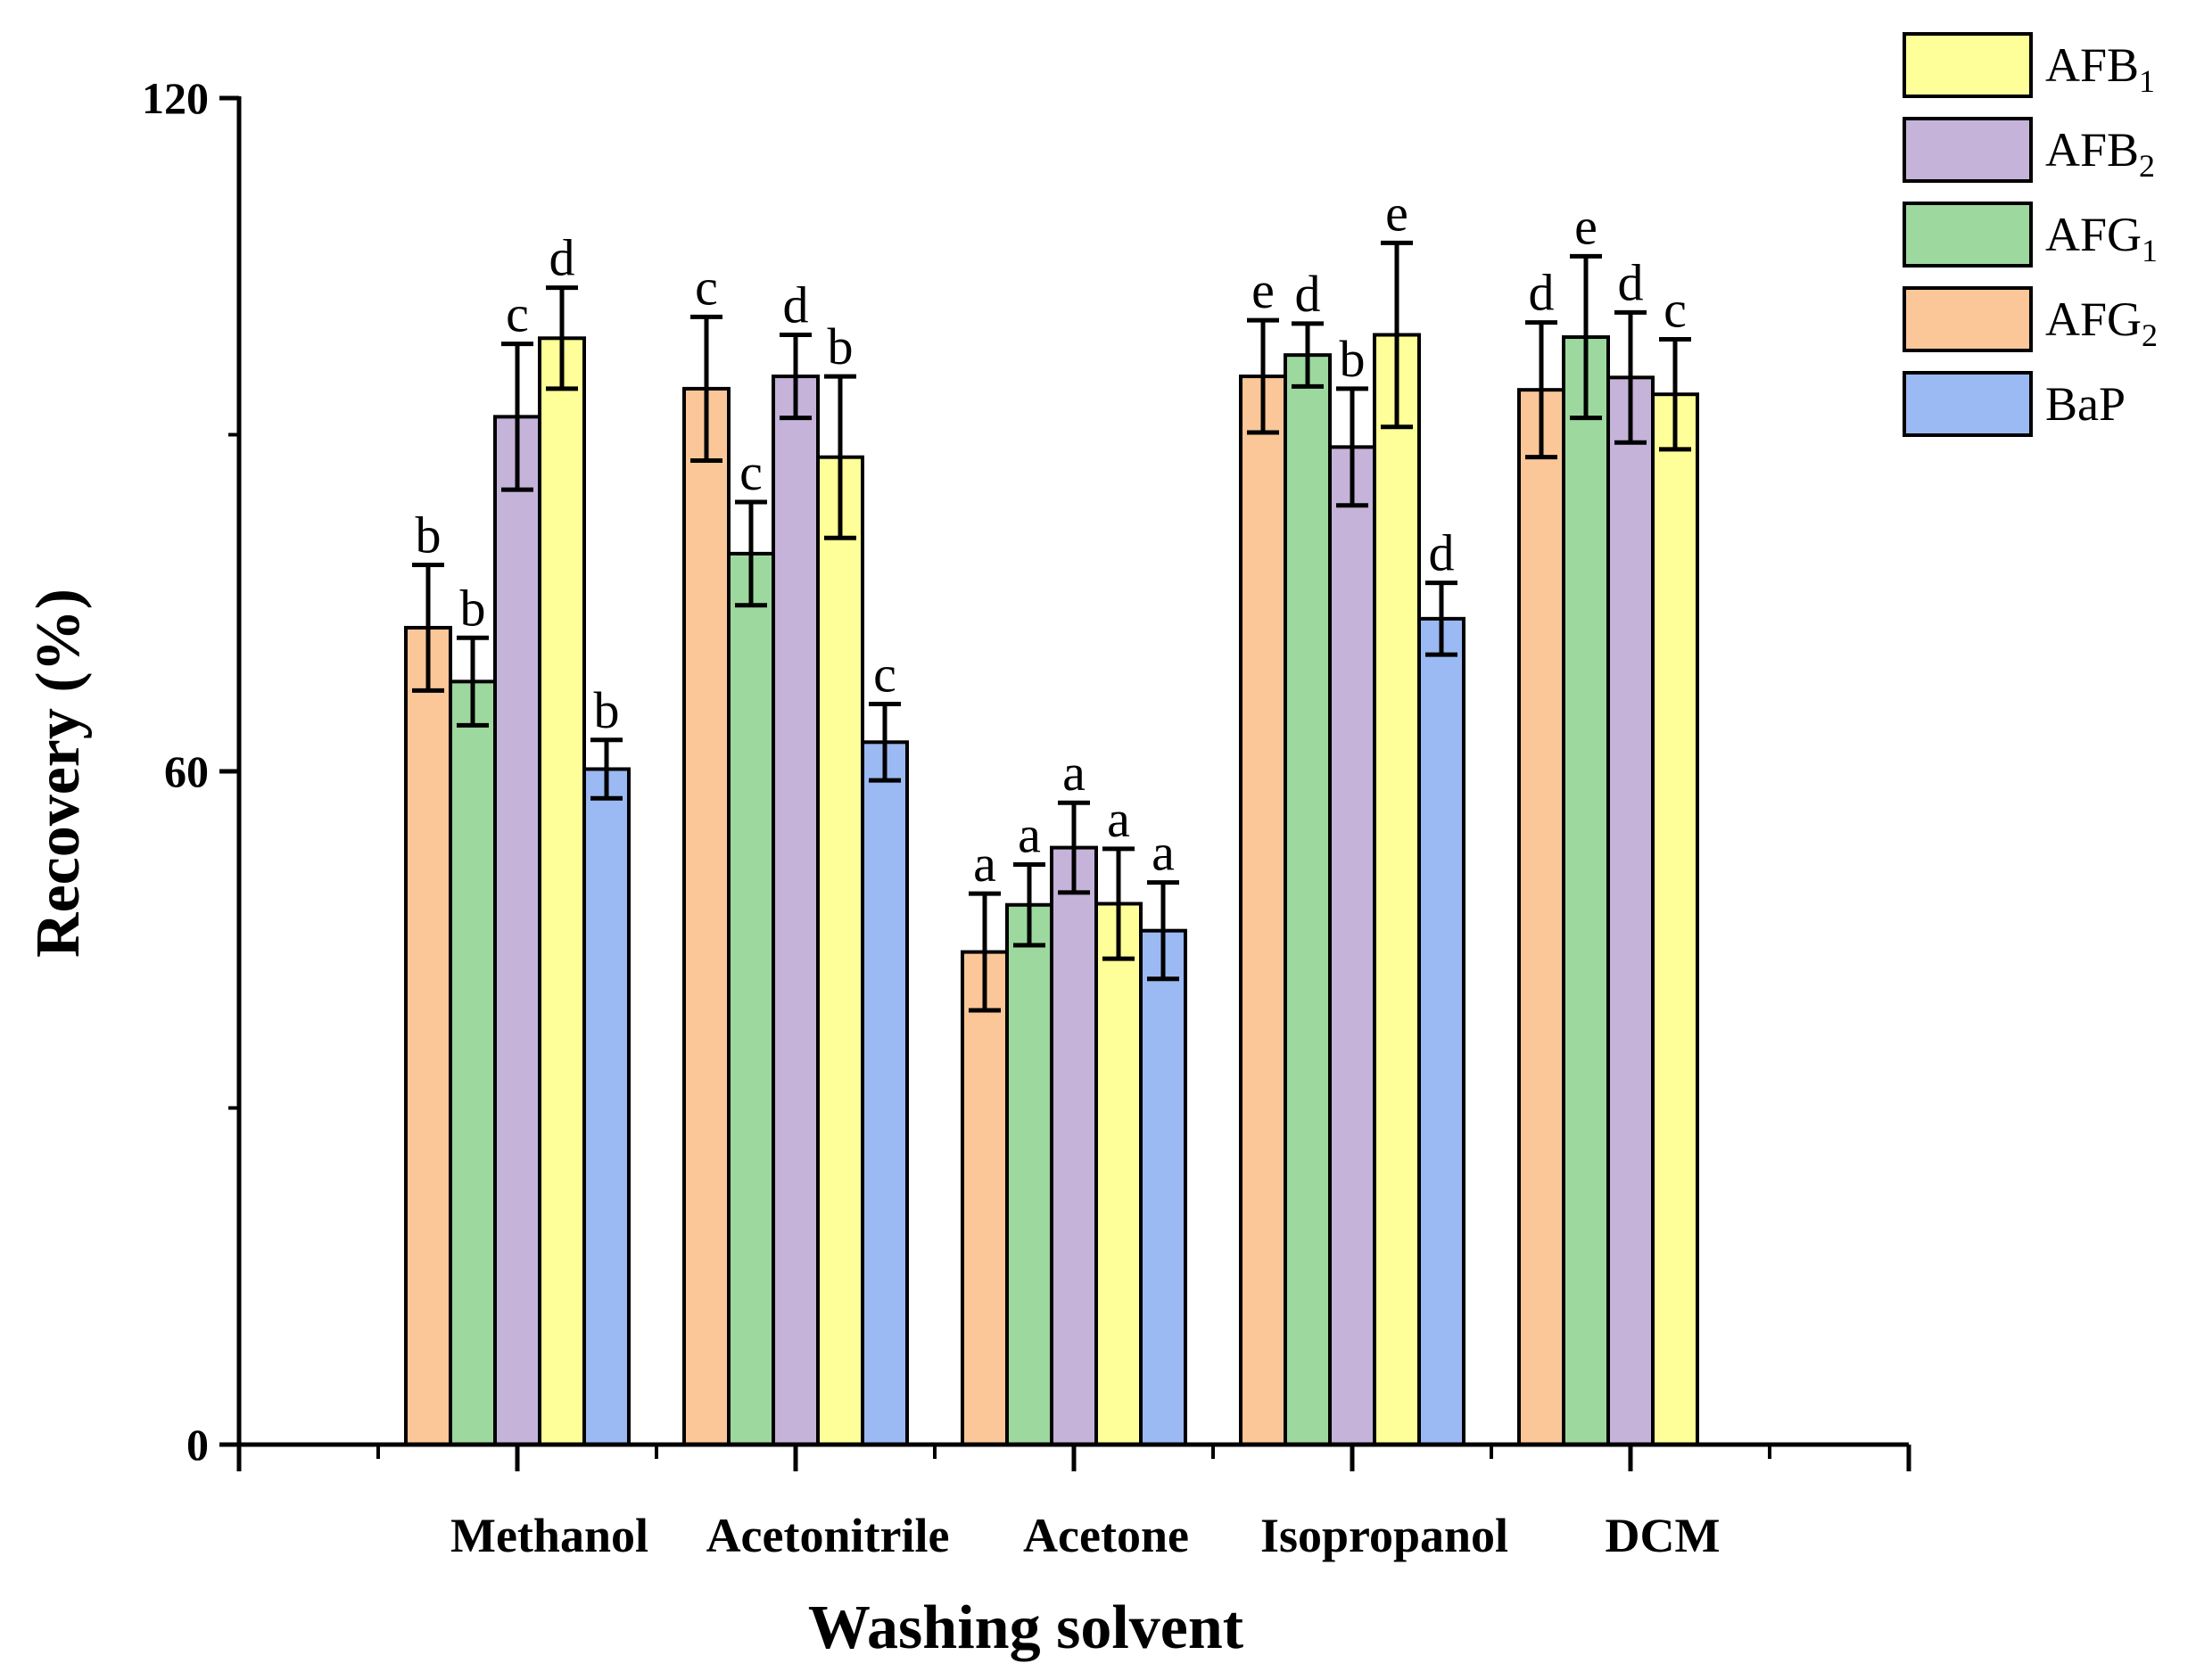  I want to click on bar-afb1-acetone, so click(1118, 1174).